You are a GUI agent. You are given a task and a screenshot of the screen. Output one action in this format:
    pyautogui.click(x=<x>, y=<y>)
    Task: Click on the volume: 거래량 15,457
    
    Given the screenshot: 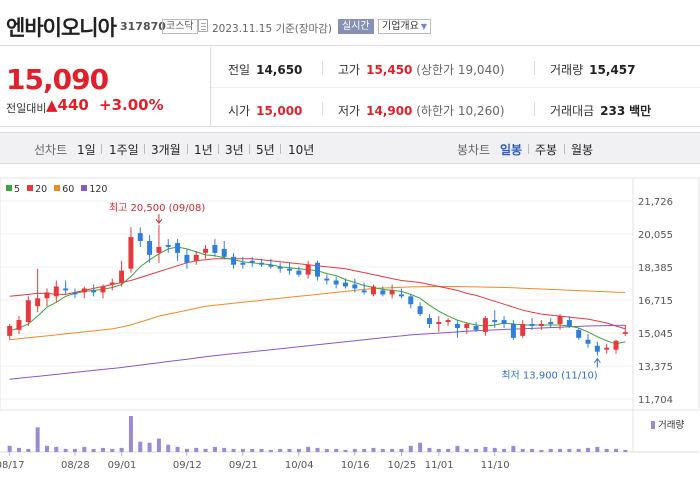 What is the action you would take?
    pyautogui.click(x=592, y=69)
    